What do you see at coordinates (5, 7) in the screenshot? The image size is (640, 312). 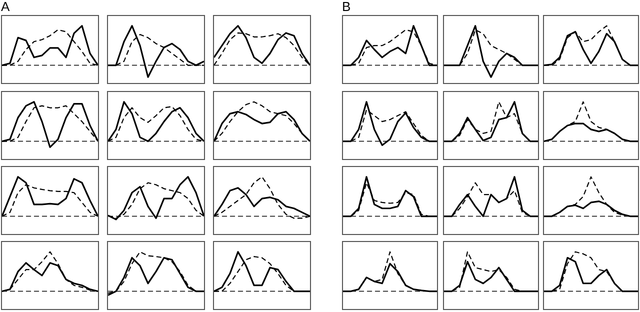 I see `text: A` at bounding box center [5, 7].